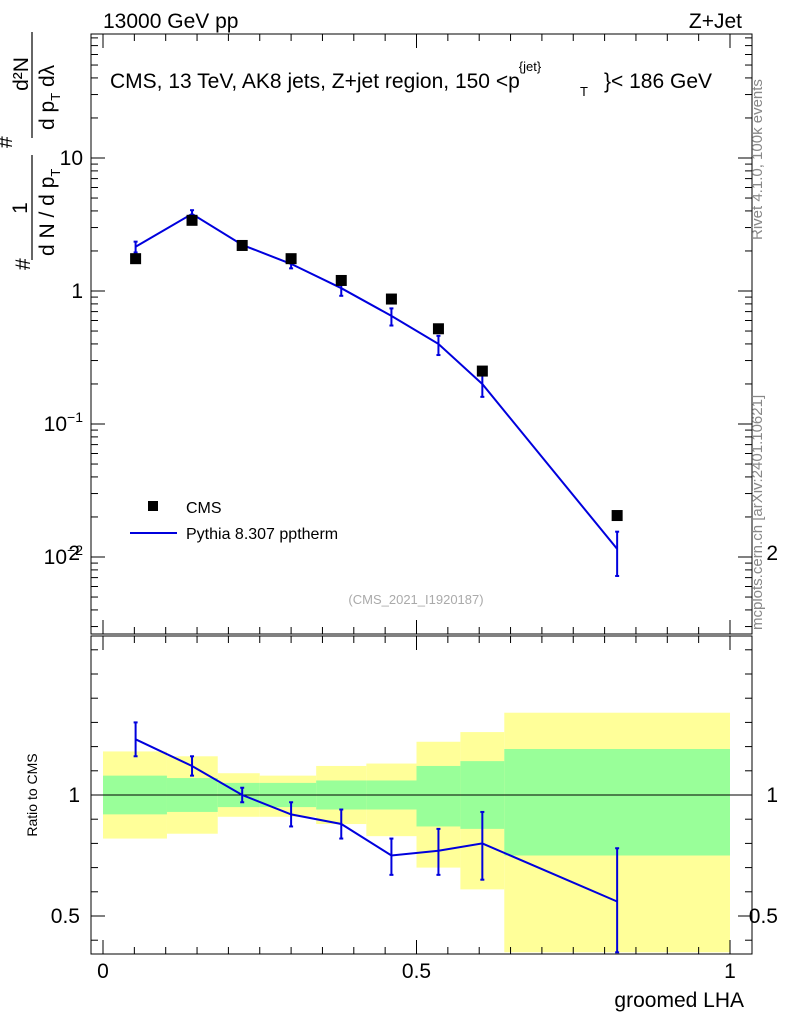 The image size is (786, 1029). I want to click on analysis-id: (CMS_2021_I1920187), so click(415, 599).